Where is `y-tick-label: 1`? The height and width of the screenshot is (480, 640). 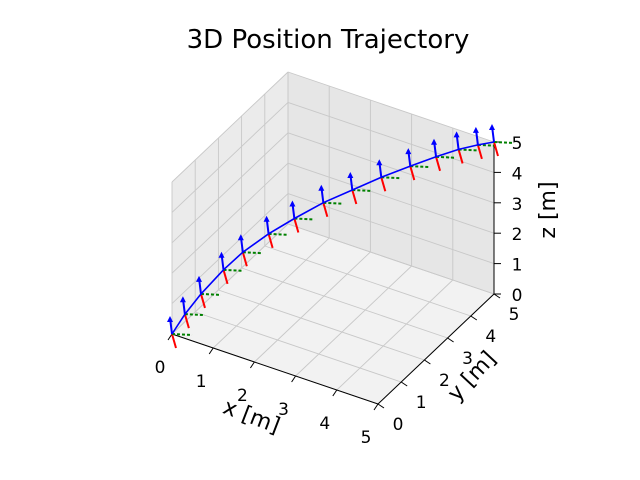
y-tick-label: 1 is located at coordinates (421, 403).